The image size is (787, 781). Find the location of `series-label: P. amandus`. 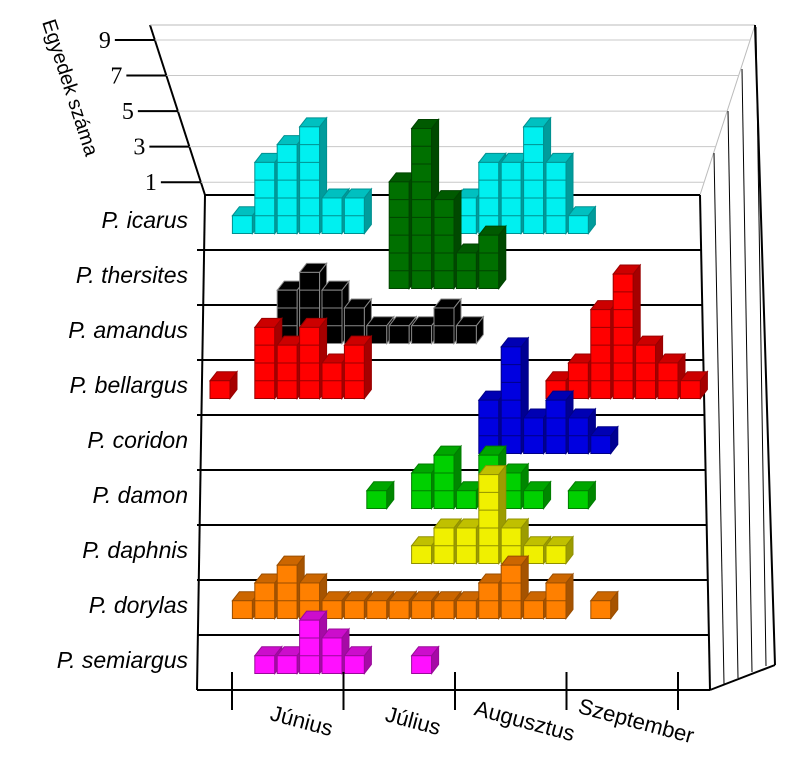

series-label: P. amandus is located at coordinates (128, 330).